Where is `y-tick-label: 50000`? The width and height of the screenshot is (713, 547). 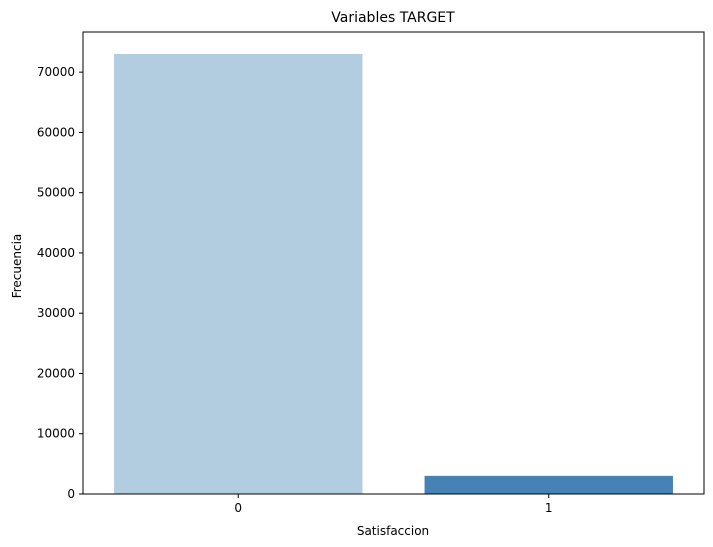 y-tick-label: 50000 is located at coordinates (56, 193).